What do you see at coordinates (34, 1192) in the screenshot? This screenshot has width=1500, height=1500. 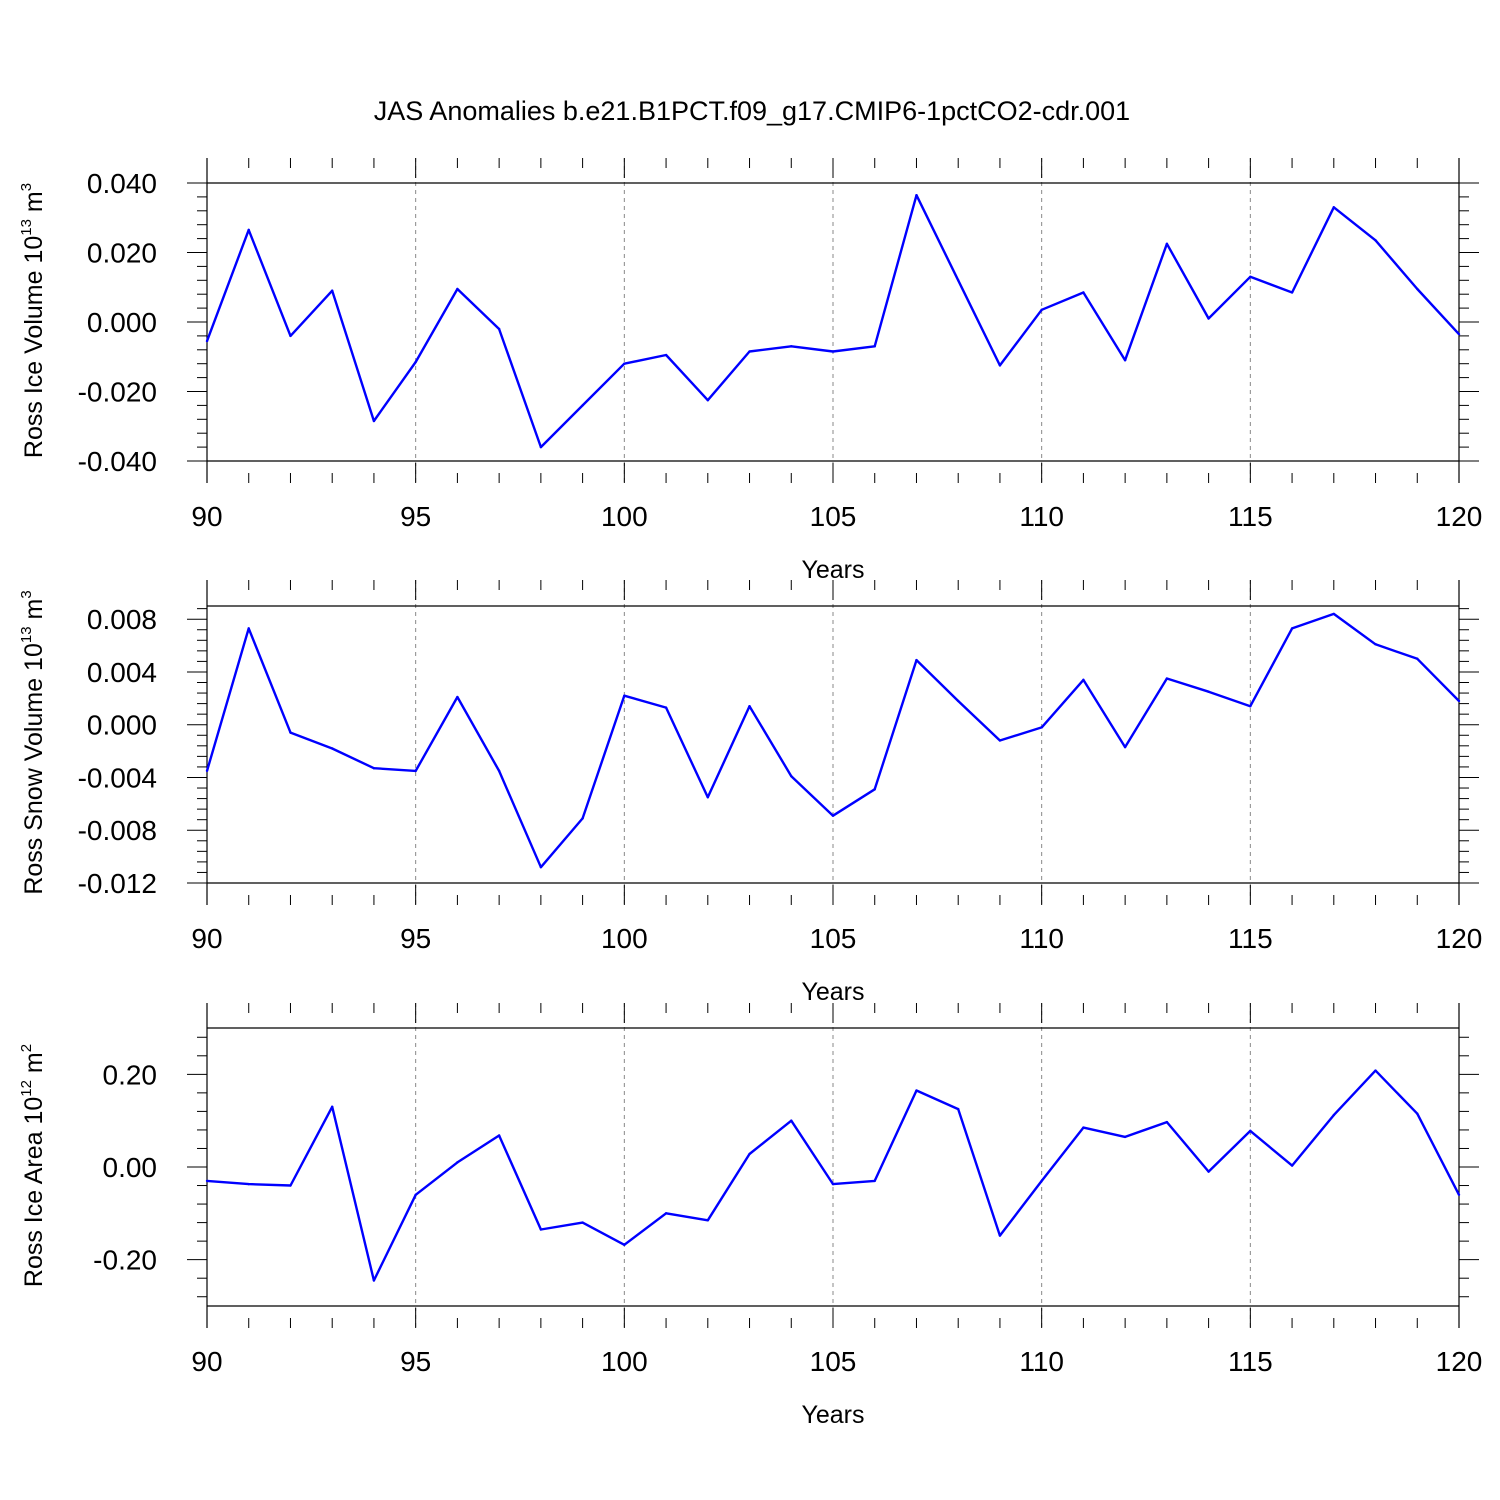 I see `ice-area-ylabel-main: Ross Ice Area 10` at bounding box center [34, 1192].